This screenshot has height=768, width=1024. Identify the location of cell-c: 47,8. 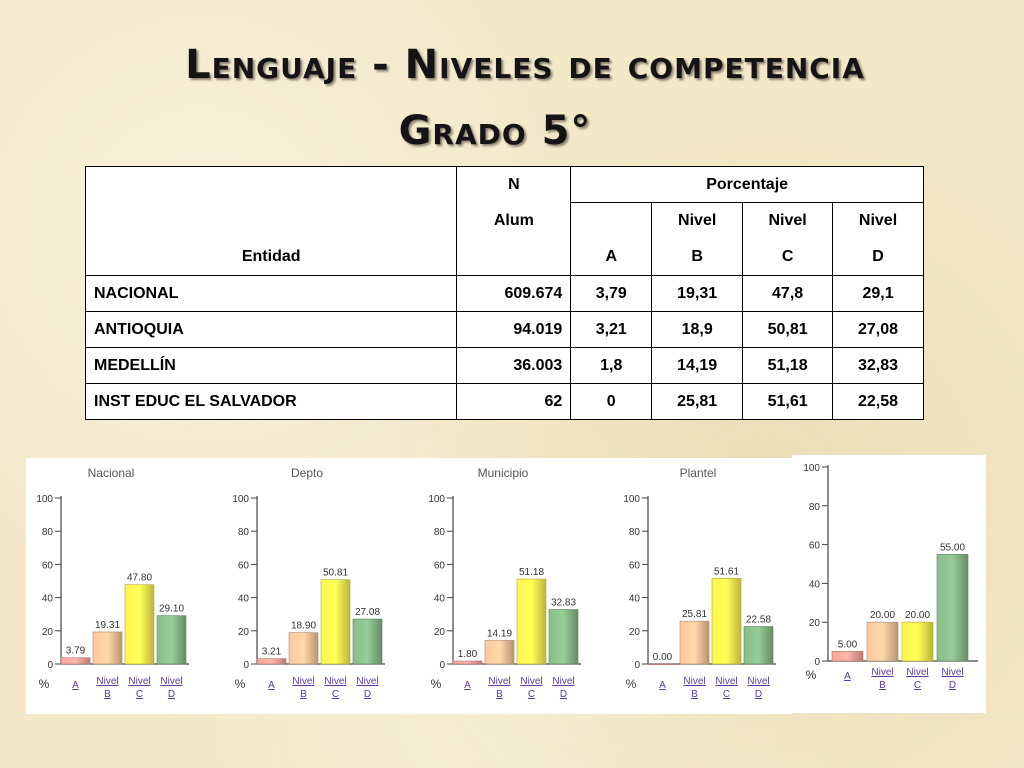
(788, 293).